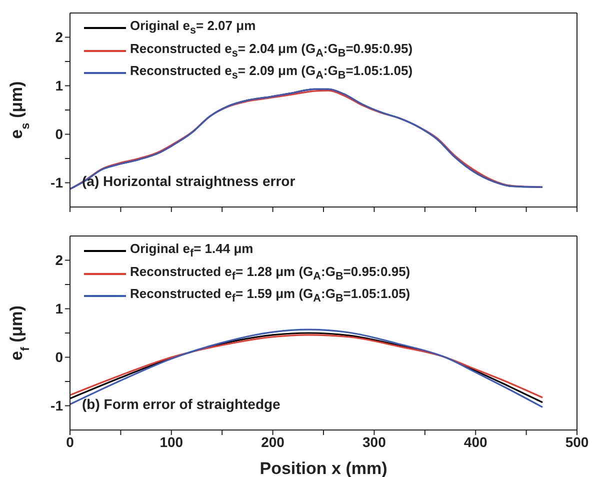  Describe the element at coordinates (189, 181) in the screenshot. I see `annotation: (a) Horizontal straightness error` at that location.